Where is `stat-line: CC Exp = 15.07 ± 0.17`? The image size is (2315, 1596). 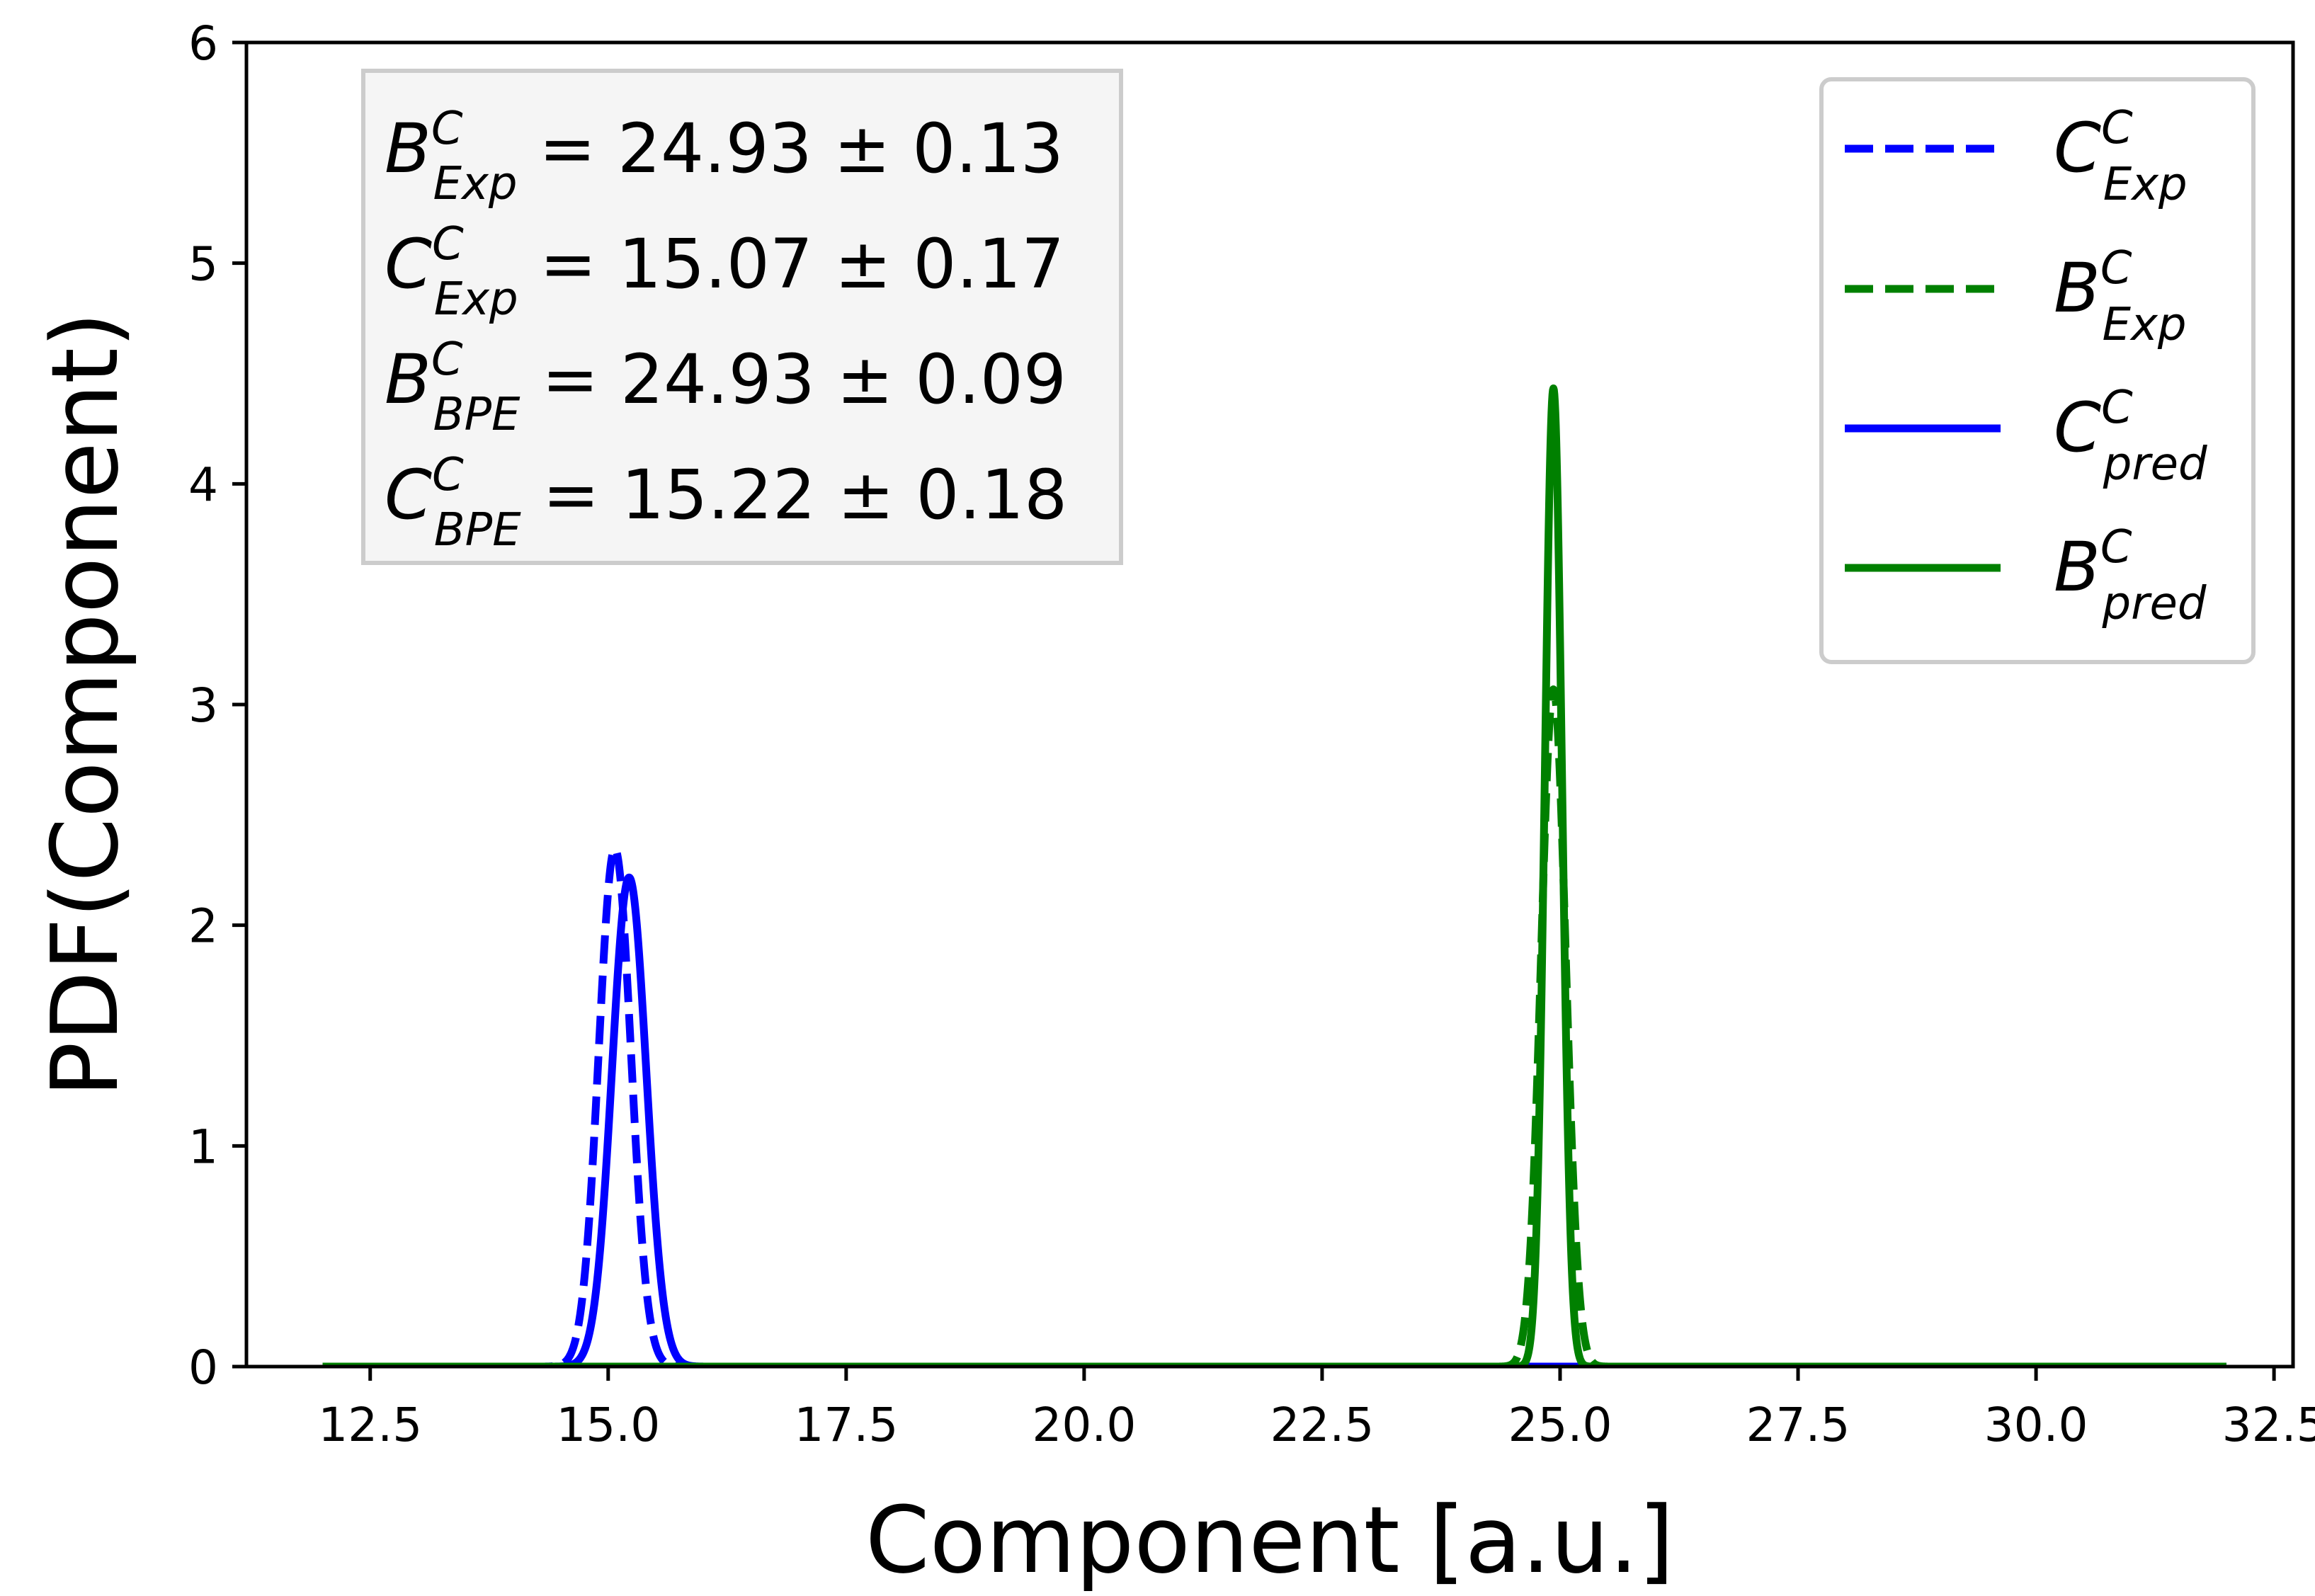 stat-line: CC Exp = 15.07 ± 0.17 is located at coordinates (724, 272).